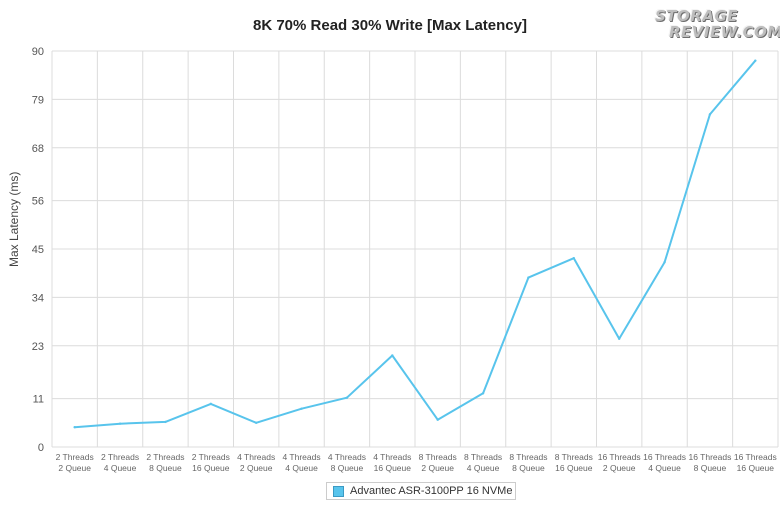 Image resolution: width=780 pixels, height=516 pixels. I want to click on legend: Advantec ASR-3100PP 16 NVMe, so click(421, 491).